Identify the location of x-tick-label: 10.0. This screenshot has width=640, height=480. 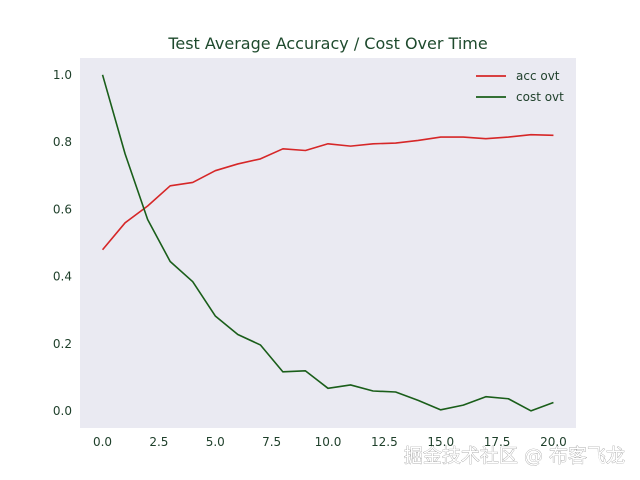
(328, 442).